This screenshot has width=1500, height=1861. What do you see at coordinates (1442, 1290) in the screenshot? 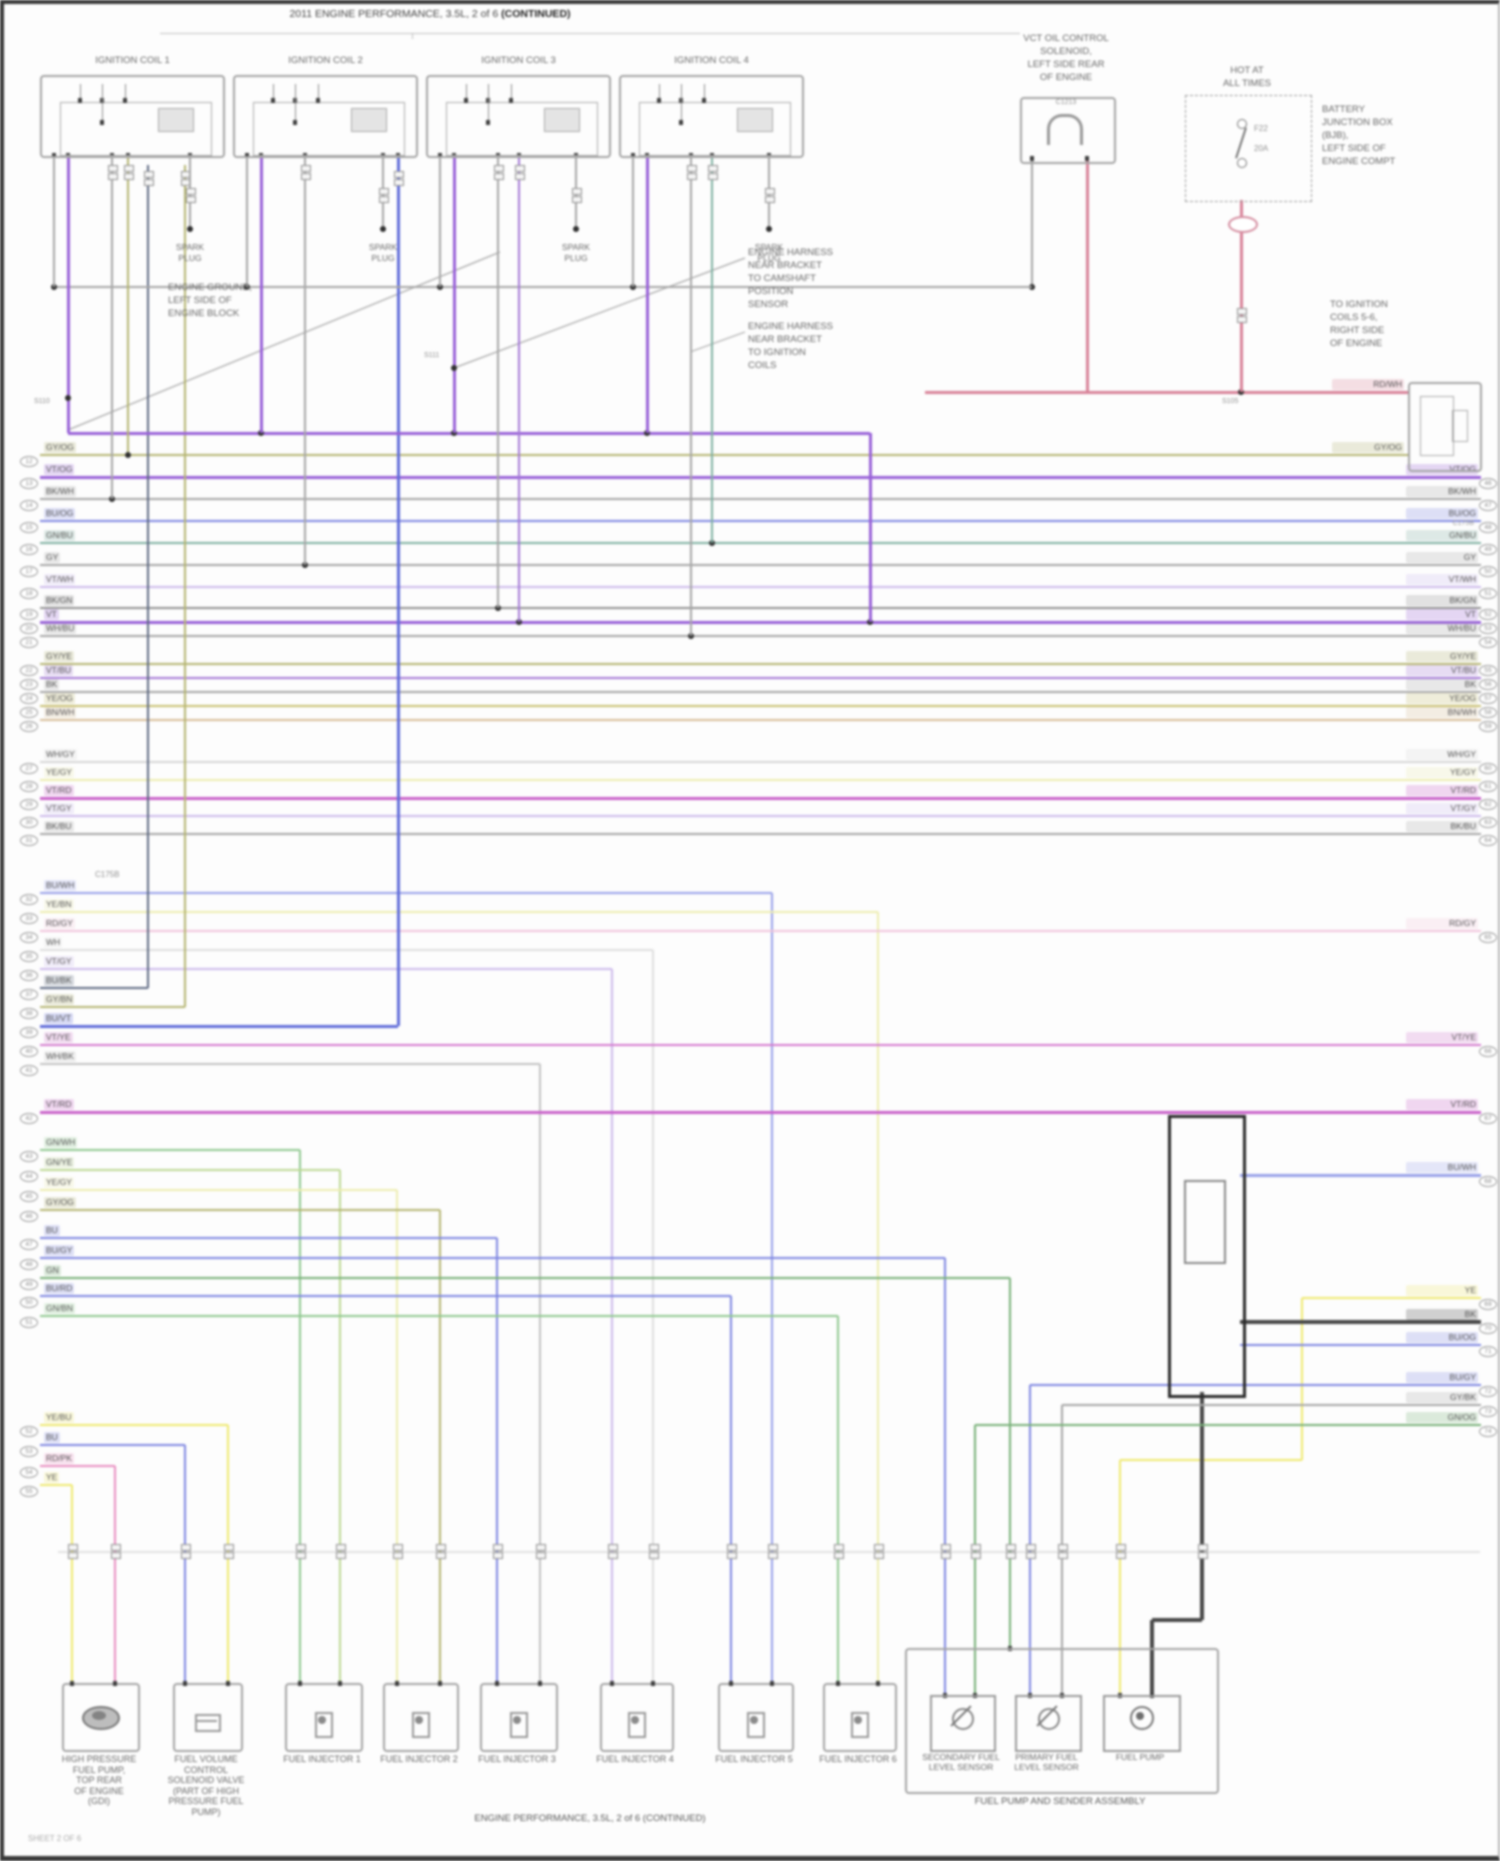
I see `wire-label-right: YE` at bounding box center [1442, 1290].